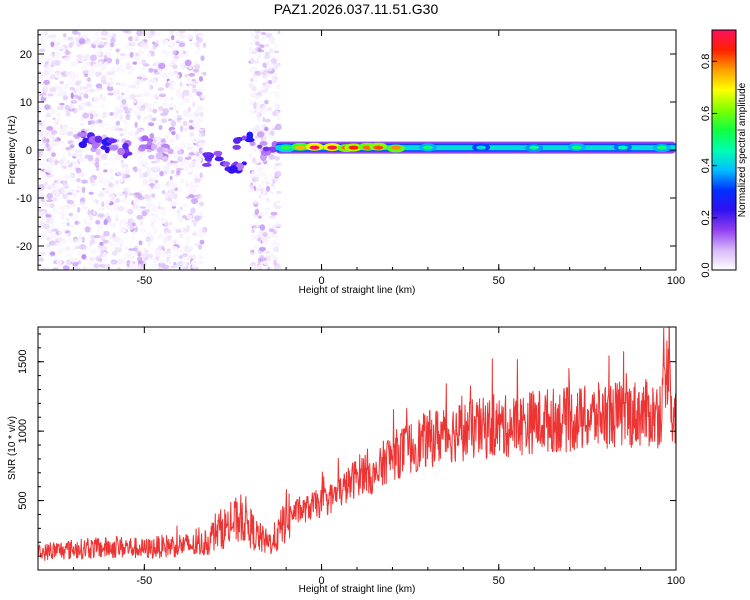  Describe the element at coordinates (676, 281) in the screenshot. I see `spectrogram-x-tick-label: 100` at that location.